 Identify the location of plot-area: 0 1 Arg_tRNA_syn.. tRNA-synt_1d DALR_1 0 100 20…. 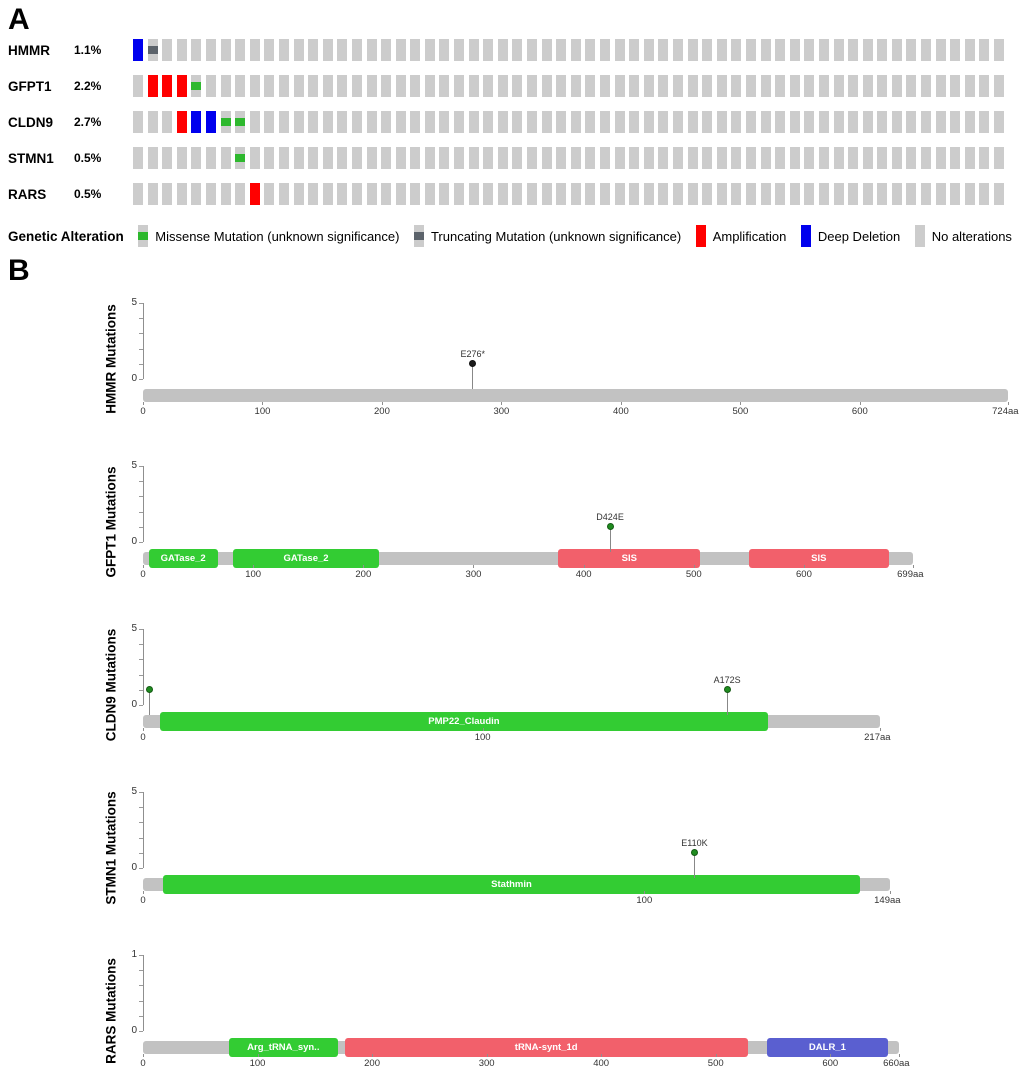
(520, 1016).